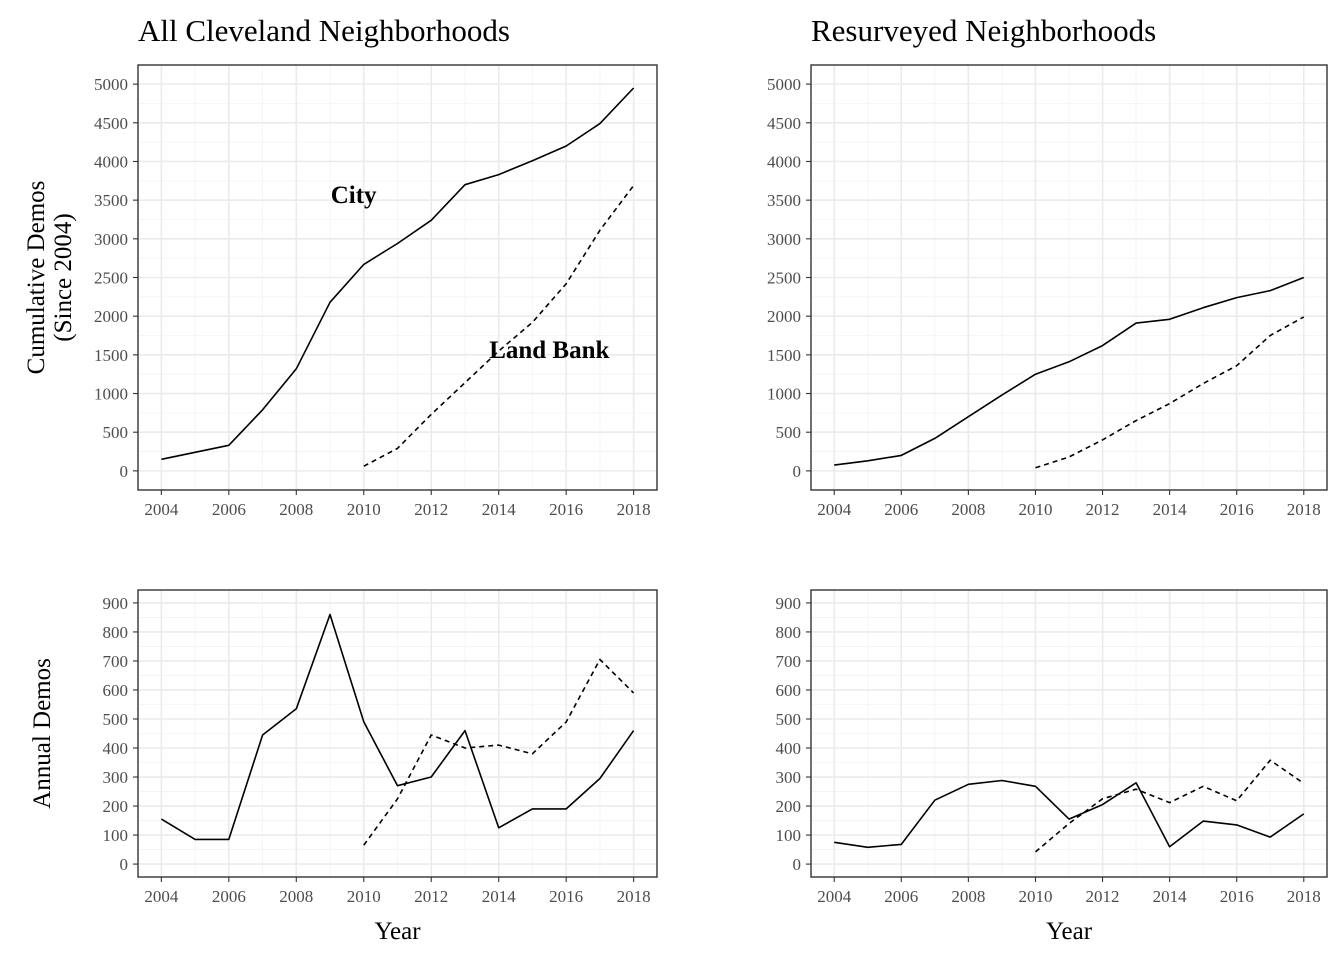  I want to click on y-axis-title: Cumulative Demos, so click(36, 278).